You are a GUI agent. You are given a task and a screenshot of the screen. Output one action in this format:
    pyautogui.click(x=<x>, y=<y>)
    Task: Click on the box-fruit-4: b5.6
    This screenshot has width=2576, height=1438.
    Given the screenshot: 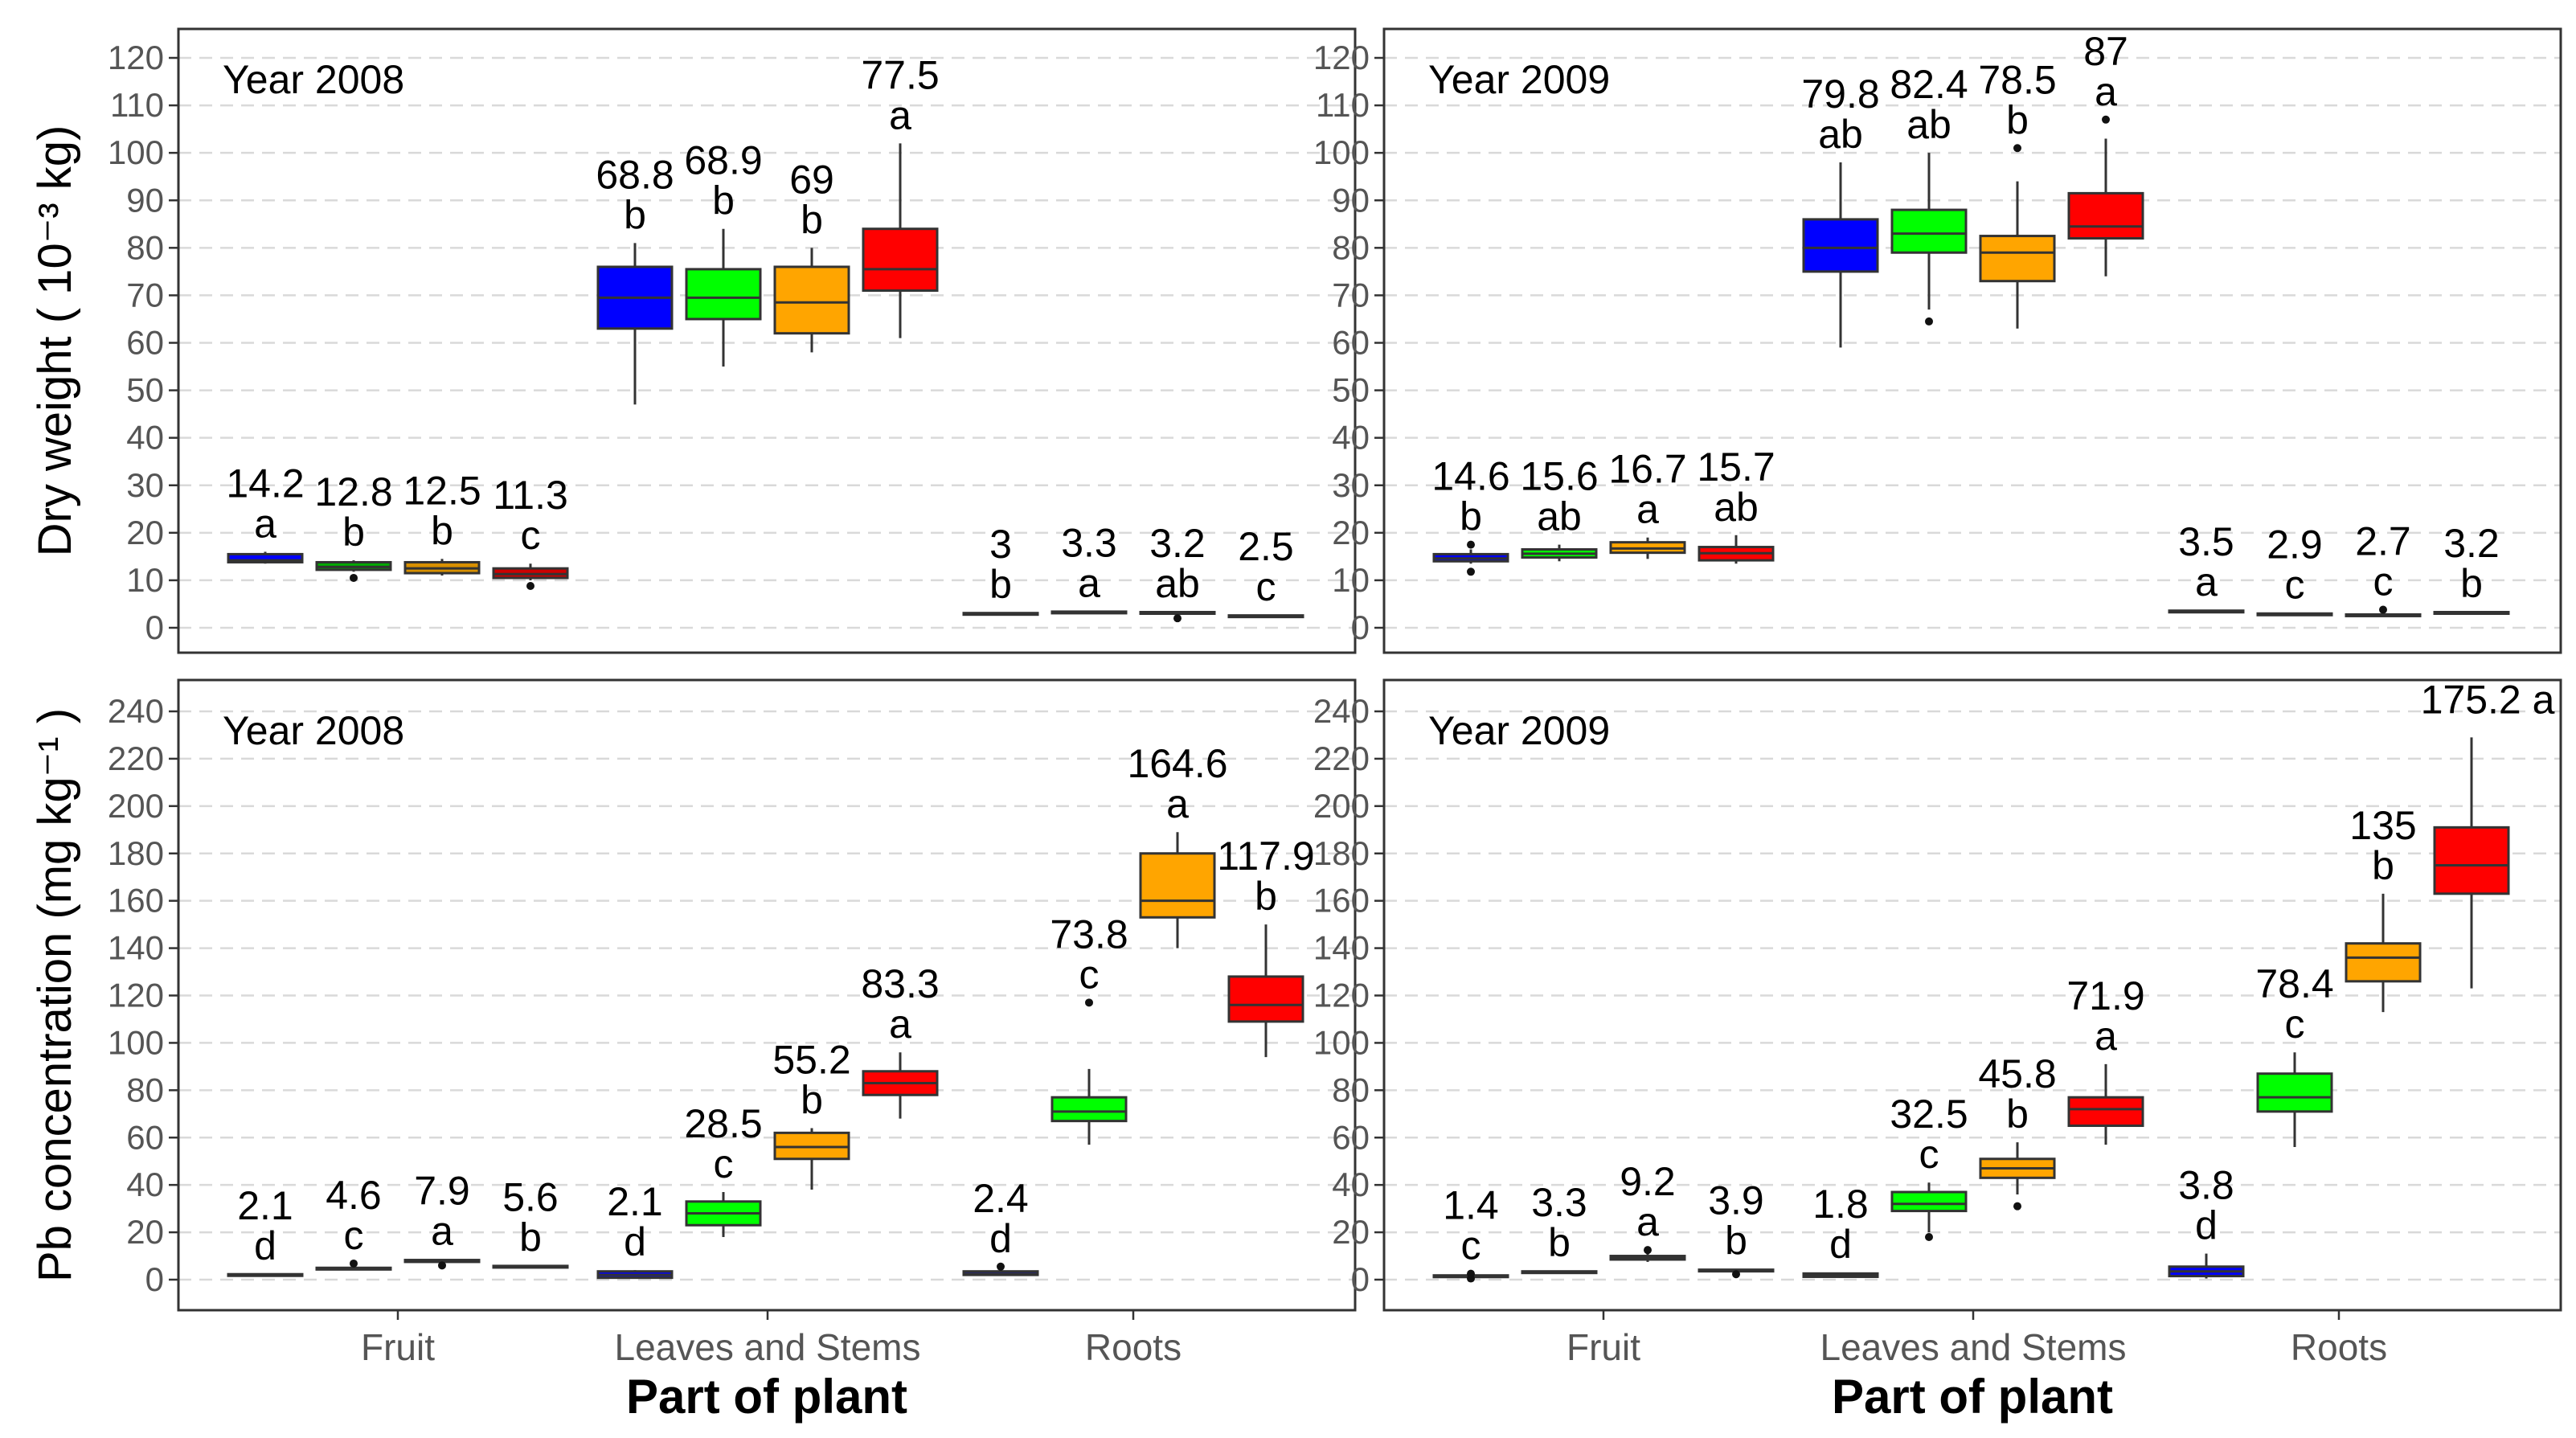 What is the action you would take?
    pyautogui.click(x=530, y=1221)
    